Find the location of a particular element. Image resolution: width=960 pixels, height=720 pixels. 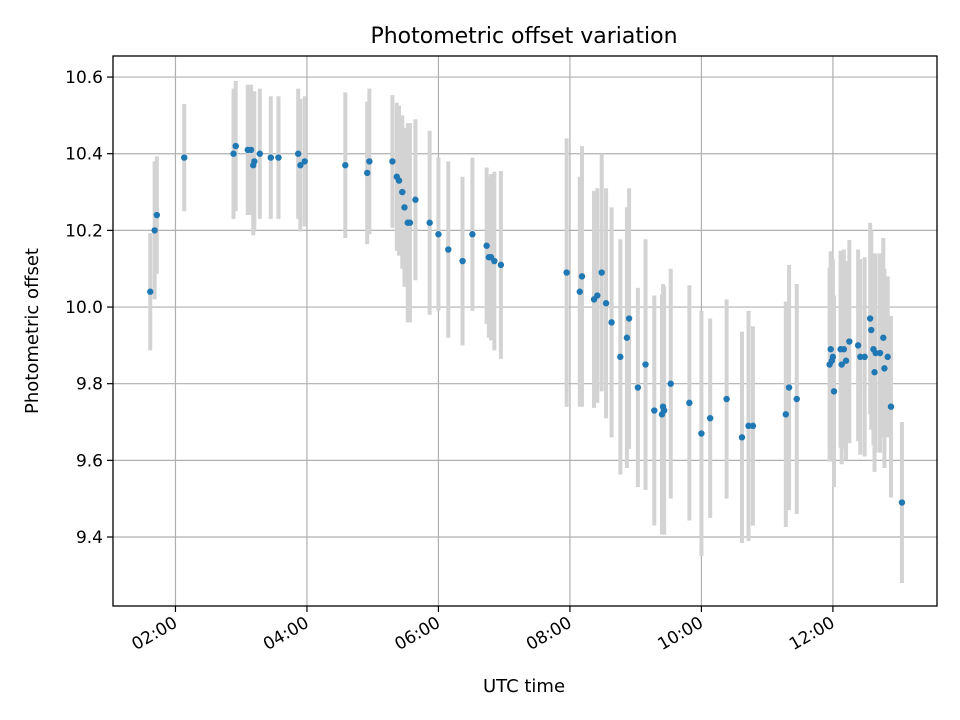

y-tick-label: 9.6 is located at coordinates (89, 461).